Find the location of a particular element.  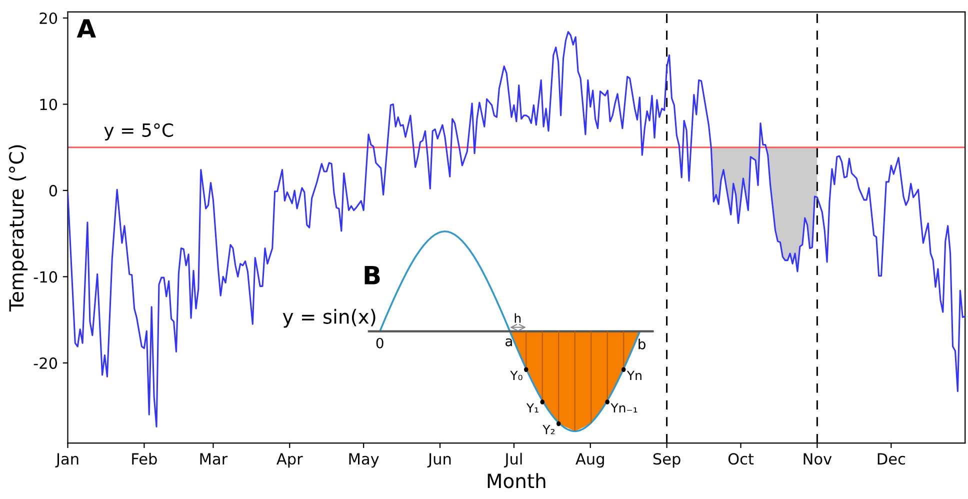

annotation: y = sin(x) is located at coordinates (329, 318).